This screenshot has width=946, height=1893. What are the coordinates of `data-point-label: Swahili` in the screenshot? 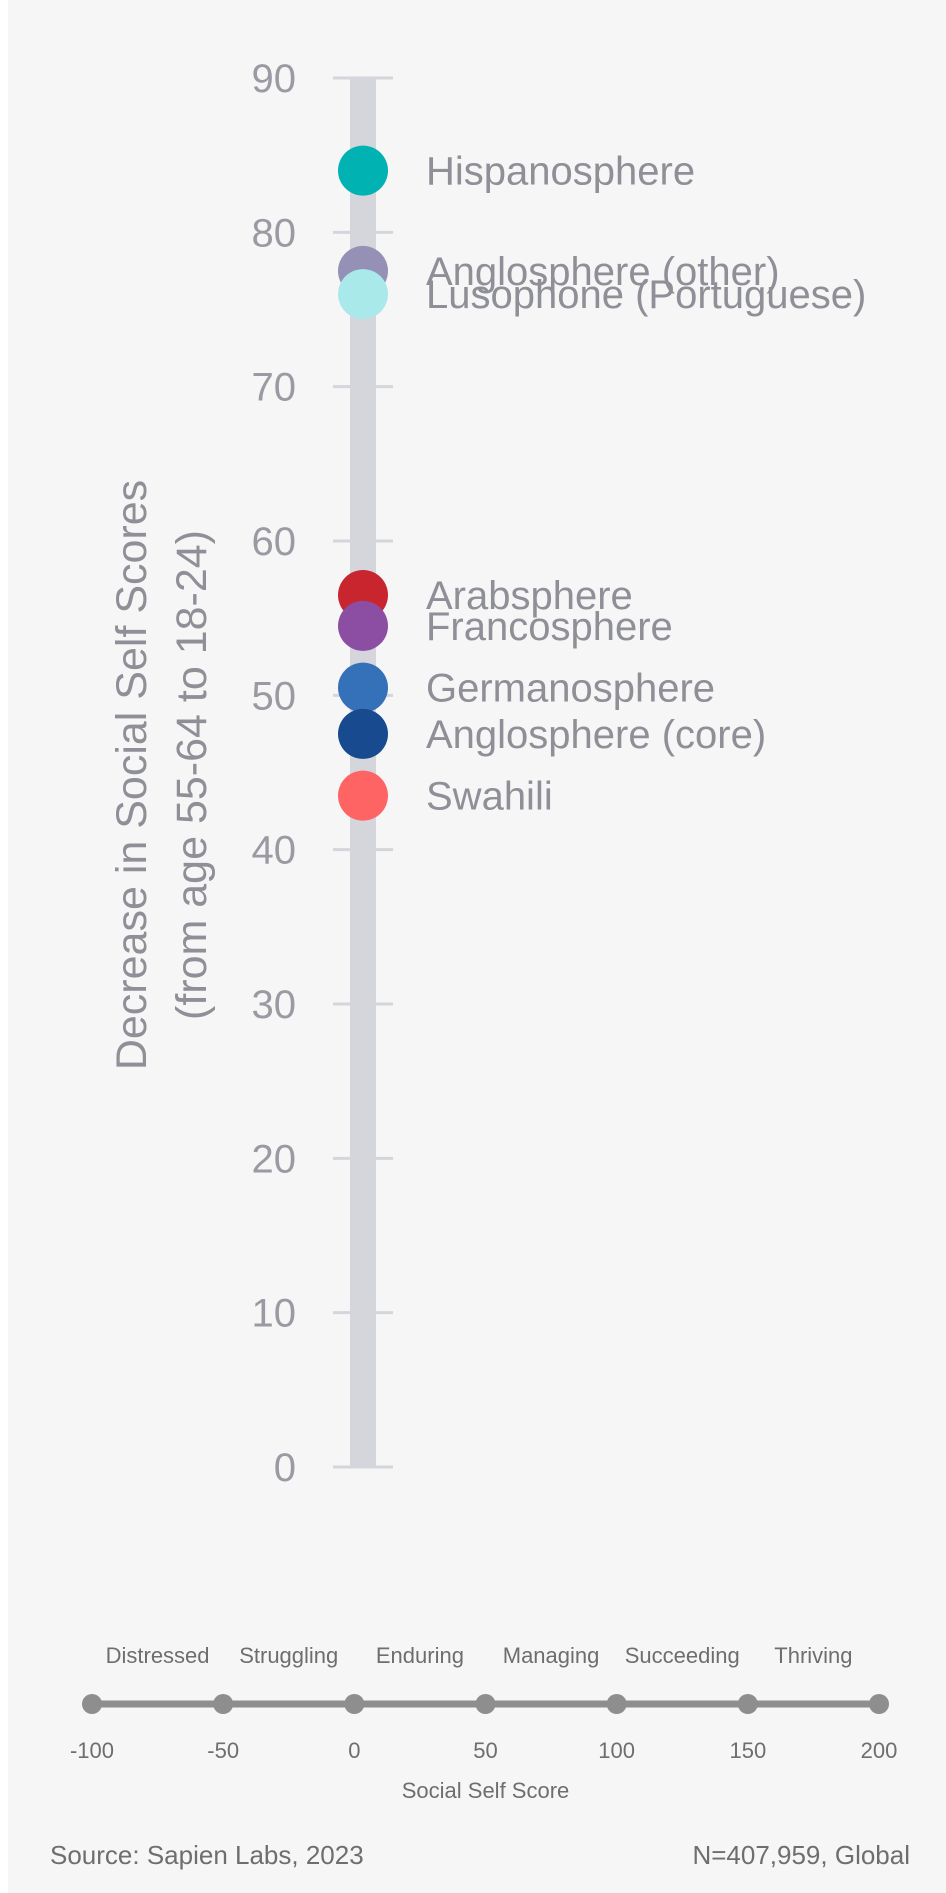 It's located at (489, 797).